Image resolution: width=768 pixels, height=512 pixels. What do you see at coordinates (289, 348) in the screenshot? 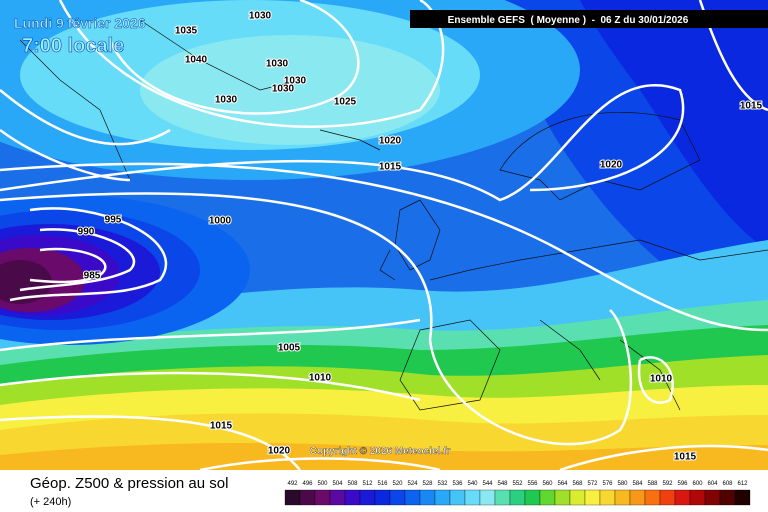
I see `isobar-label: 1005` at bounding box center [289, 348].